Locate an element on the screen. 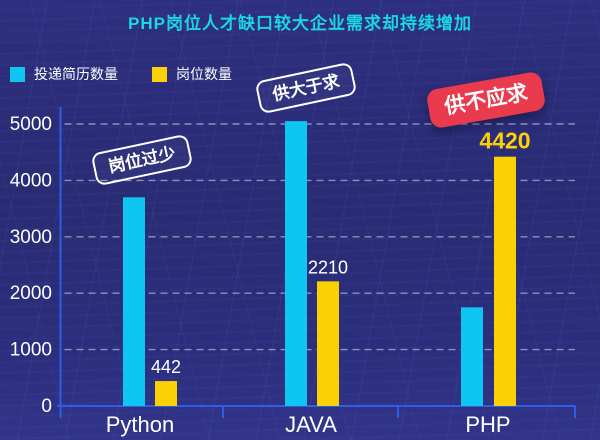 Image resolution: width=600 pixels, height=440 pixels. category-label-java: JAVA is located at coordinates (311, 424).